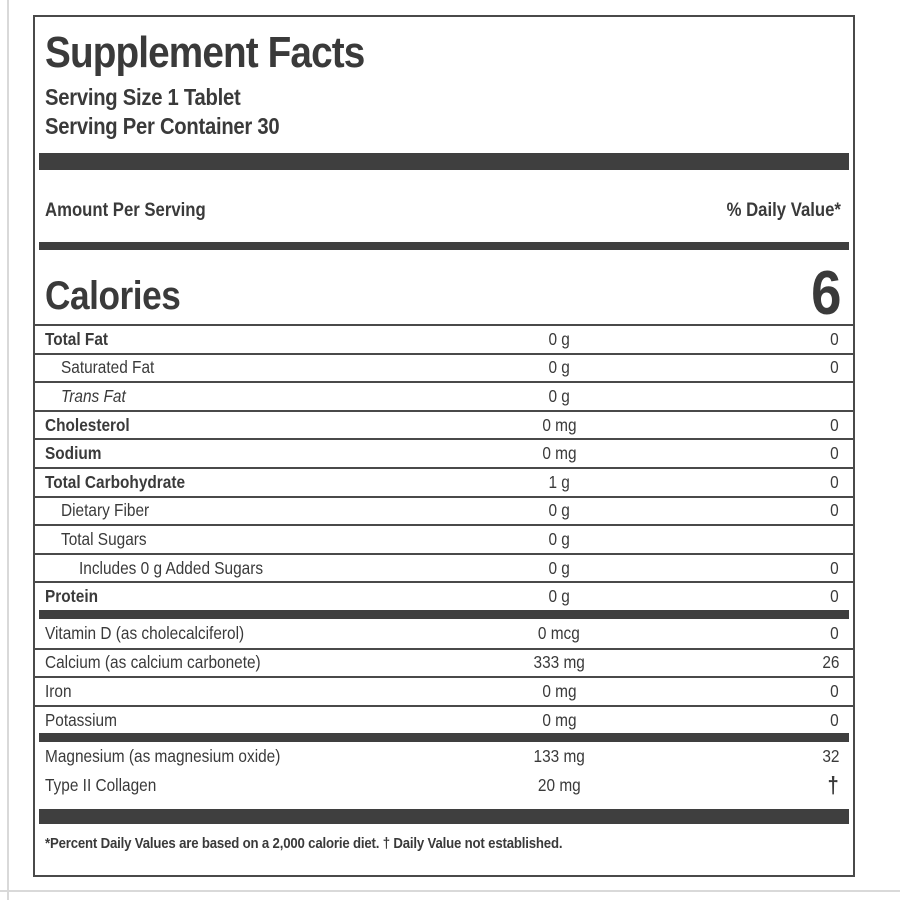 Image resolution: width=900 pixels, height=900 pixels. I want to click on photo-bottom-edge, so click(450, 891).